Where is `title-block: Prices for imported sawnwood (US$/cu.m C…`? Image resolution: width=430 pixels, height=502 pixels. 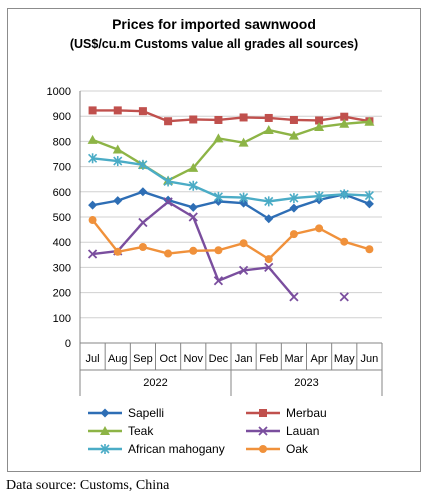
title-block: Prices for imported sawnwood (US$/cu.m C… is located at coordinates (214, 34).